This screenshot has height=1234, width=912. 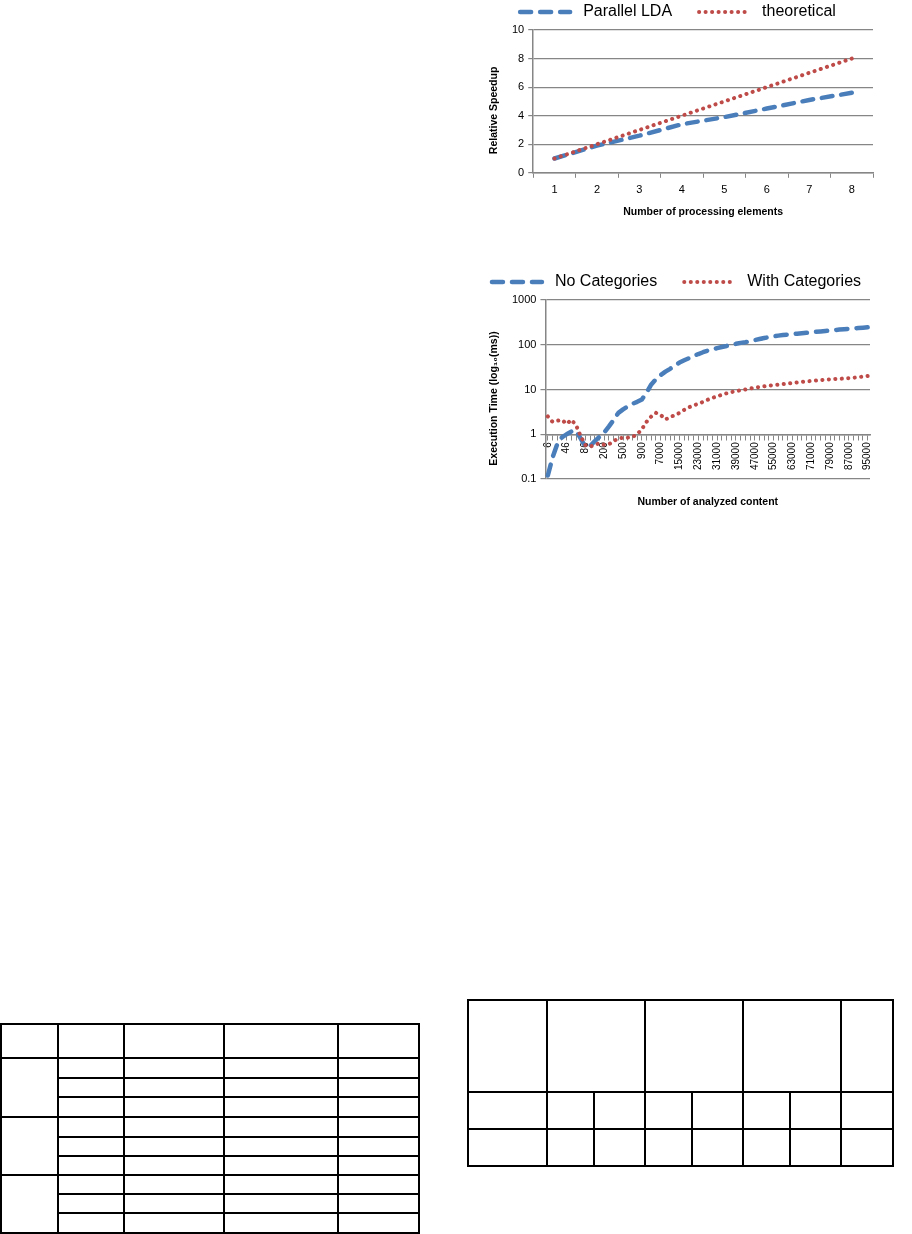 What do you see at coordinates (529, 478) in the screenshot?
I see `y-tick-label: 0.1` at bounding box center [529, 478].